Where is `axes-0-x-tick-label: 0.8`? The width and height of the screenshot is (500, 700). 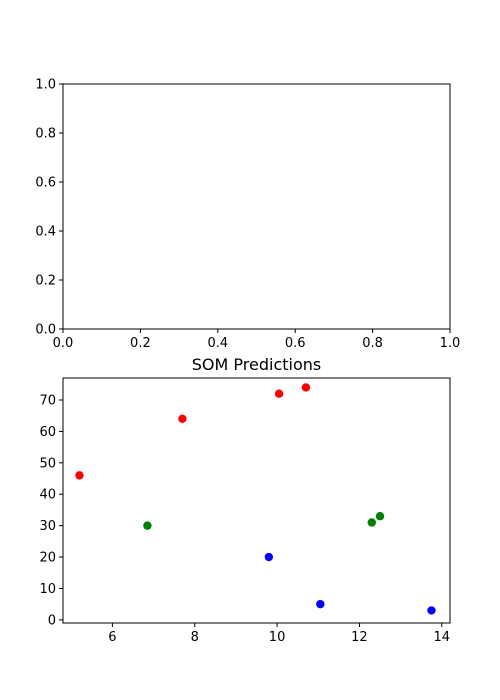
axes-0-x-tick-label: 0.8 is located at coordinates (372, 343).